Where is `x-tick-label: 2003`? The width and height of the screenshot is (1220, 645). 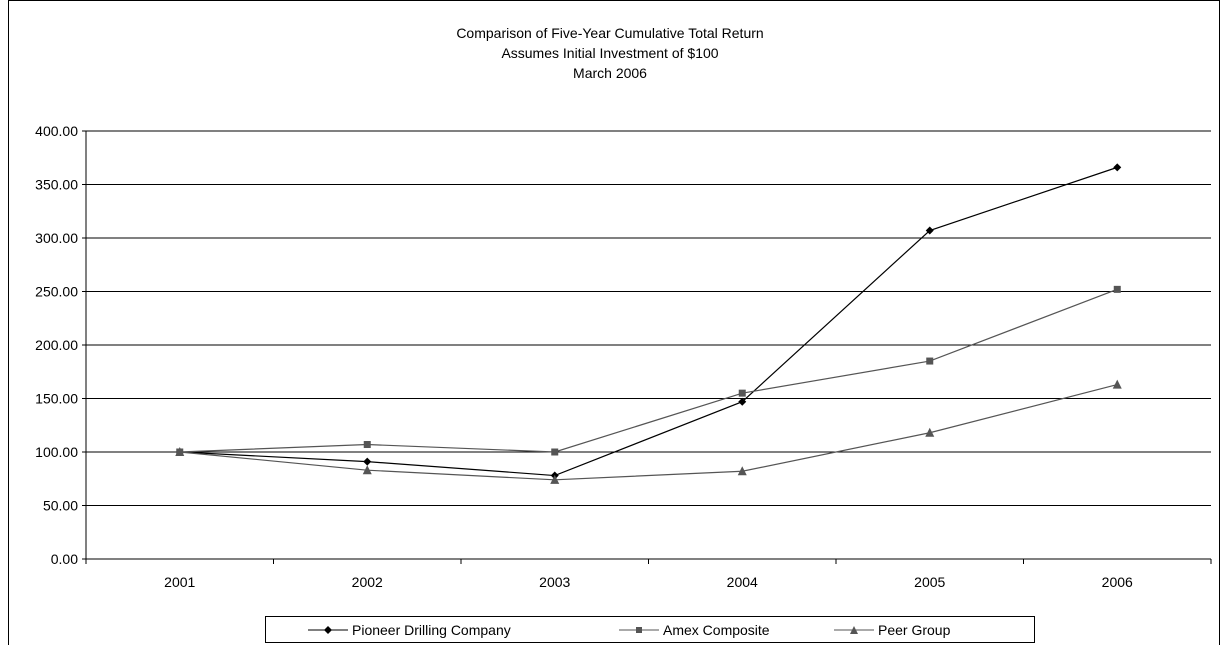
x-tick-label: 2003 is located at coordinates (554, 582).